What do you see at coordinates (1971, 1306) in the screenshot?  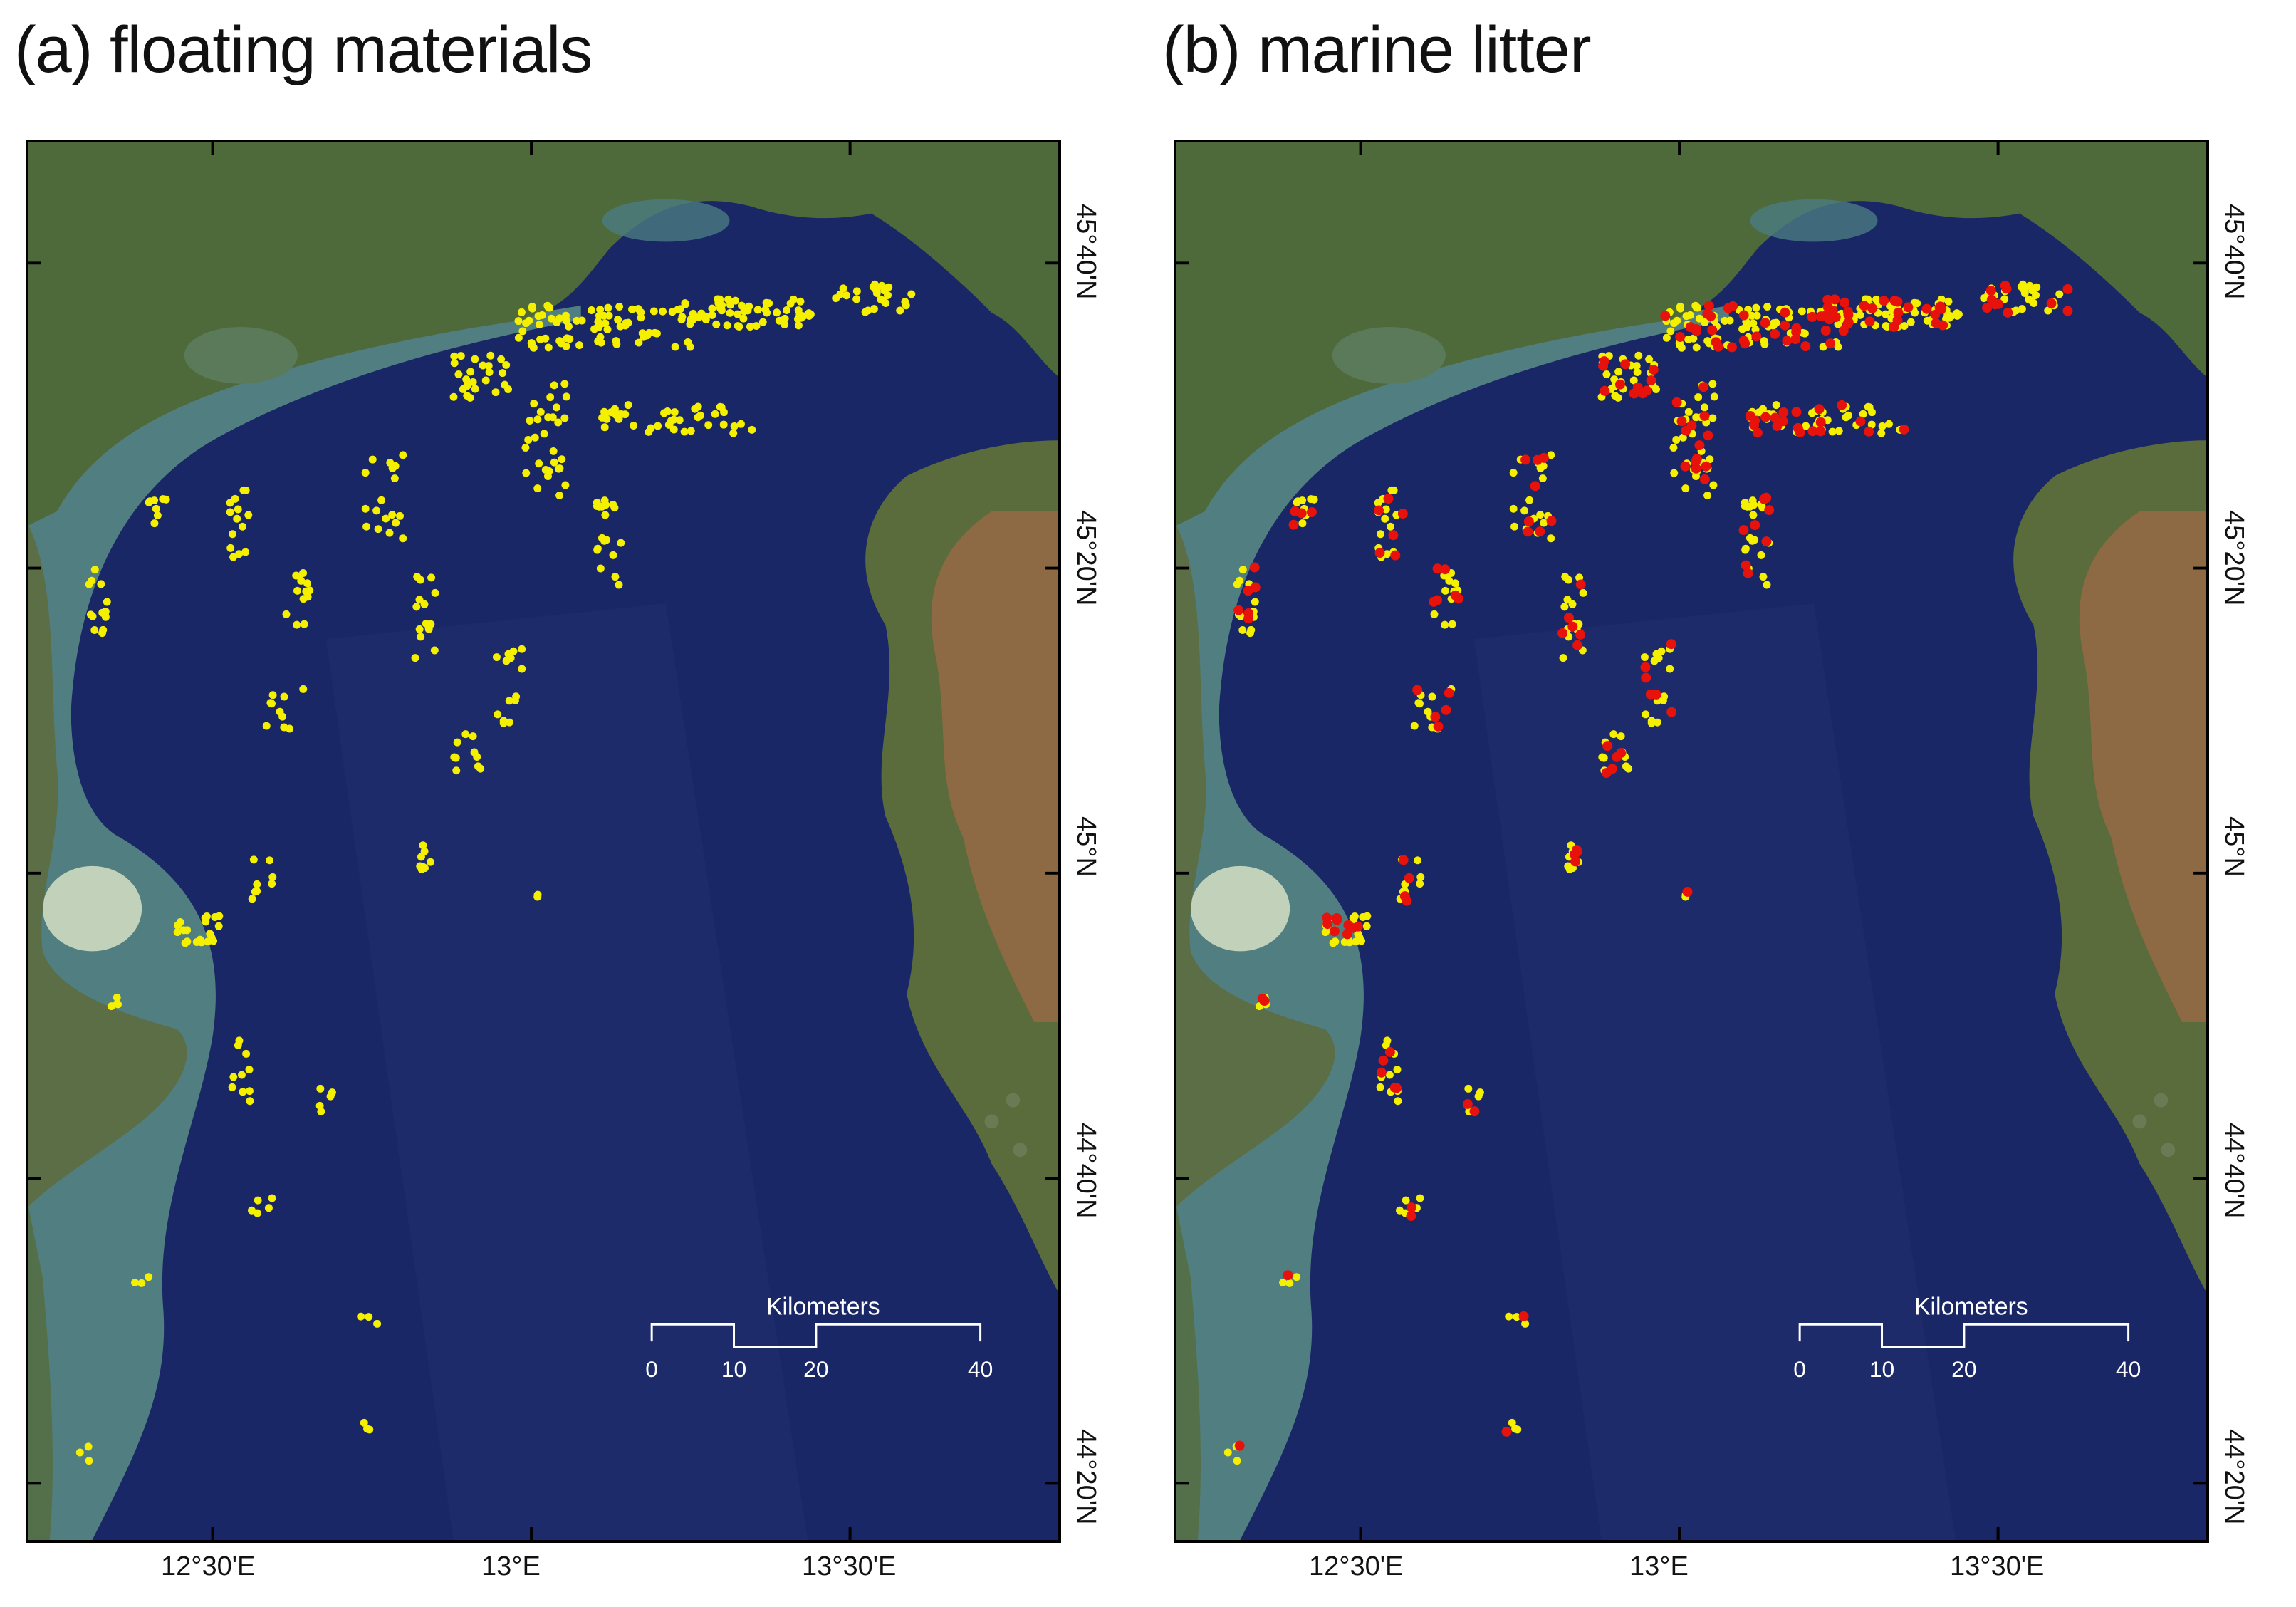 I see `scale-bar-title: Kilometers` at bounding box center [1971, 1306].